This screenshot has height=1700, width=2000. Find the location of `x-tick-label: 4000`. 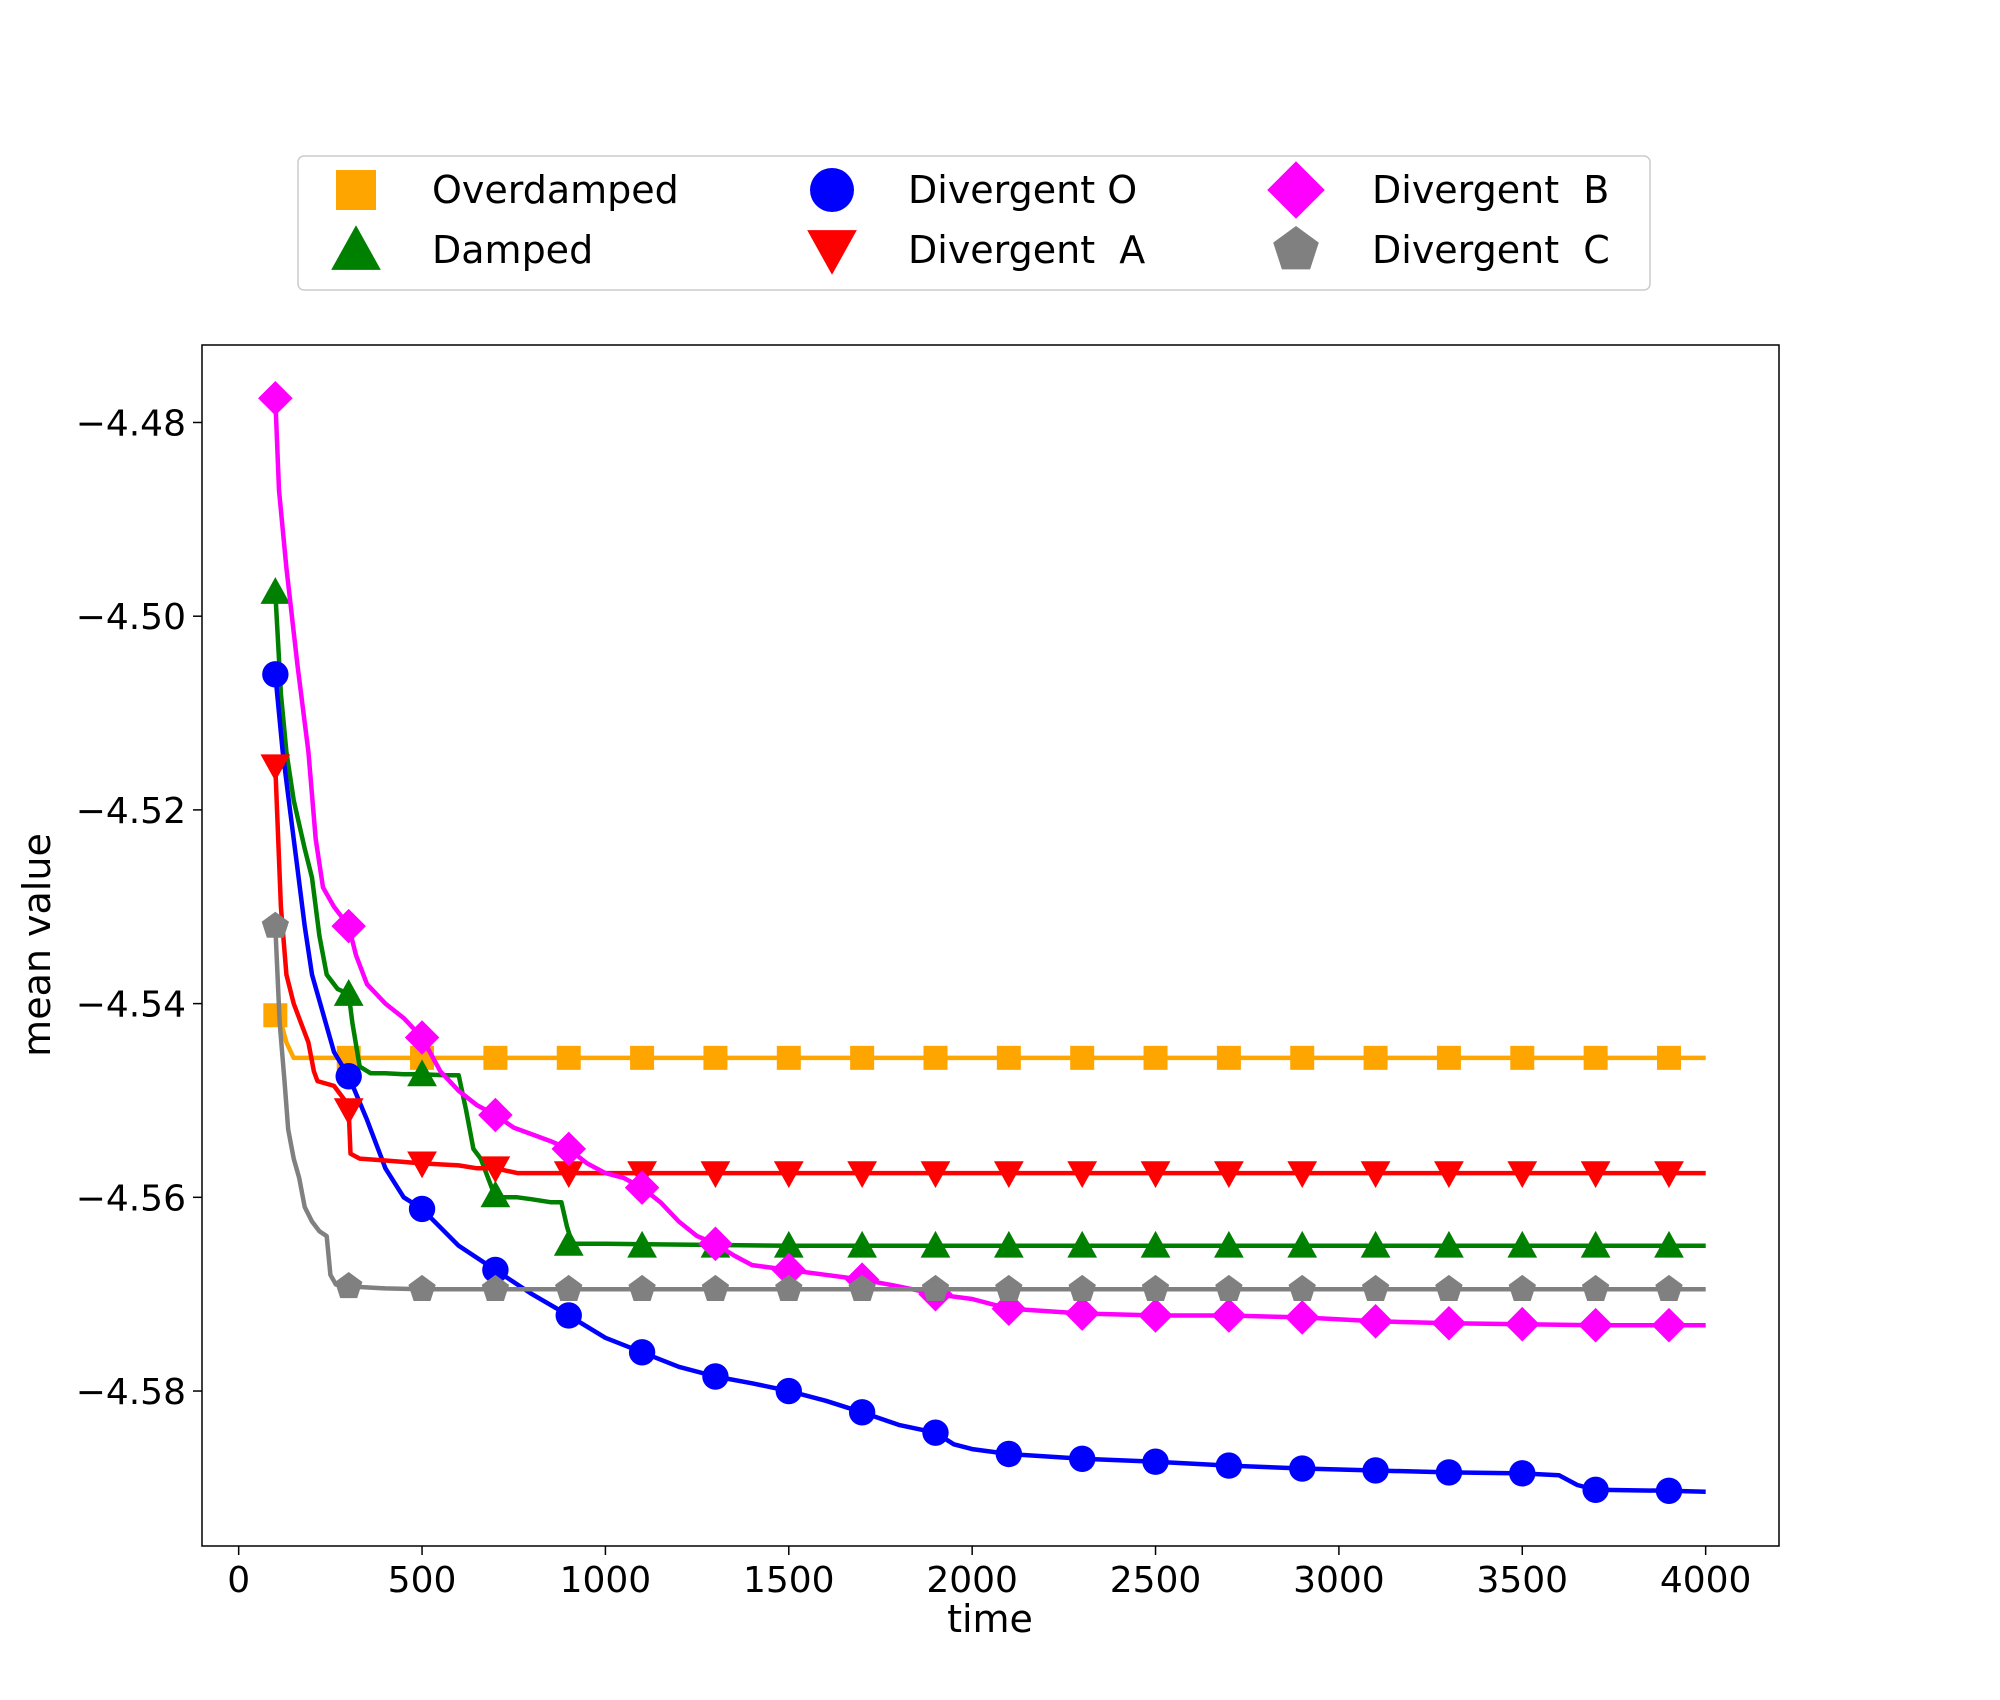

x-tick-label: 4000 is located at coordinates (1706, 1580).